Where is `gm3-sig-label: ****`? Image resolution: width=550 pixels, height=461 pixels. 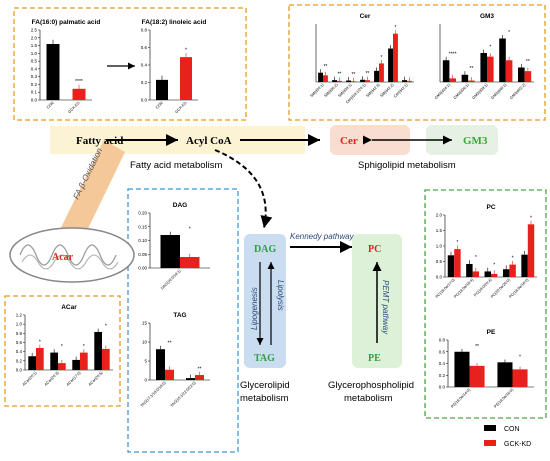
gm3-sig-label: **** is located at coordinates (453, 55).